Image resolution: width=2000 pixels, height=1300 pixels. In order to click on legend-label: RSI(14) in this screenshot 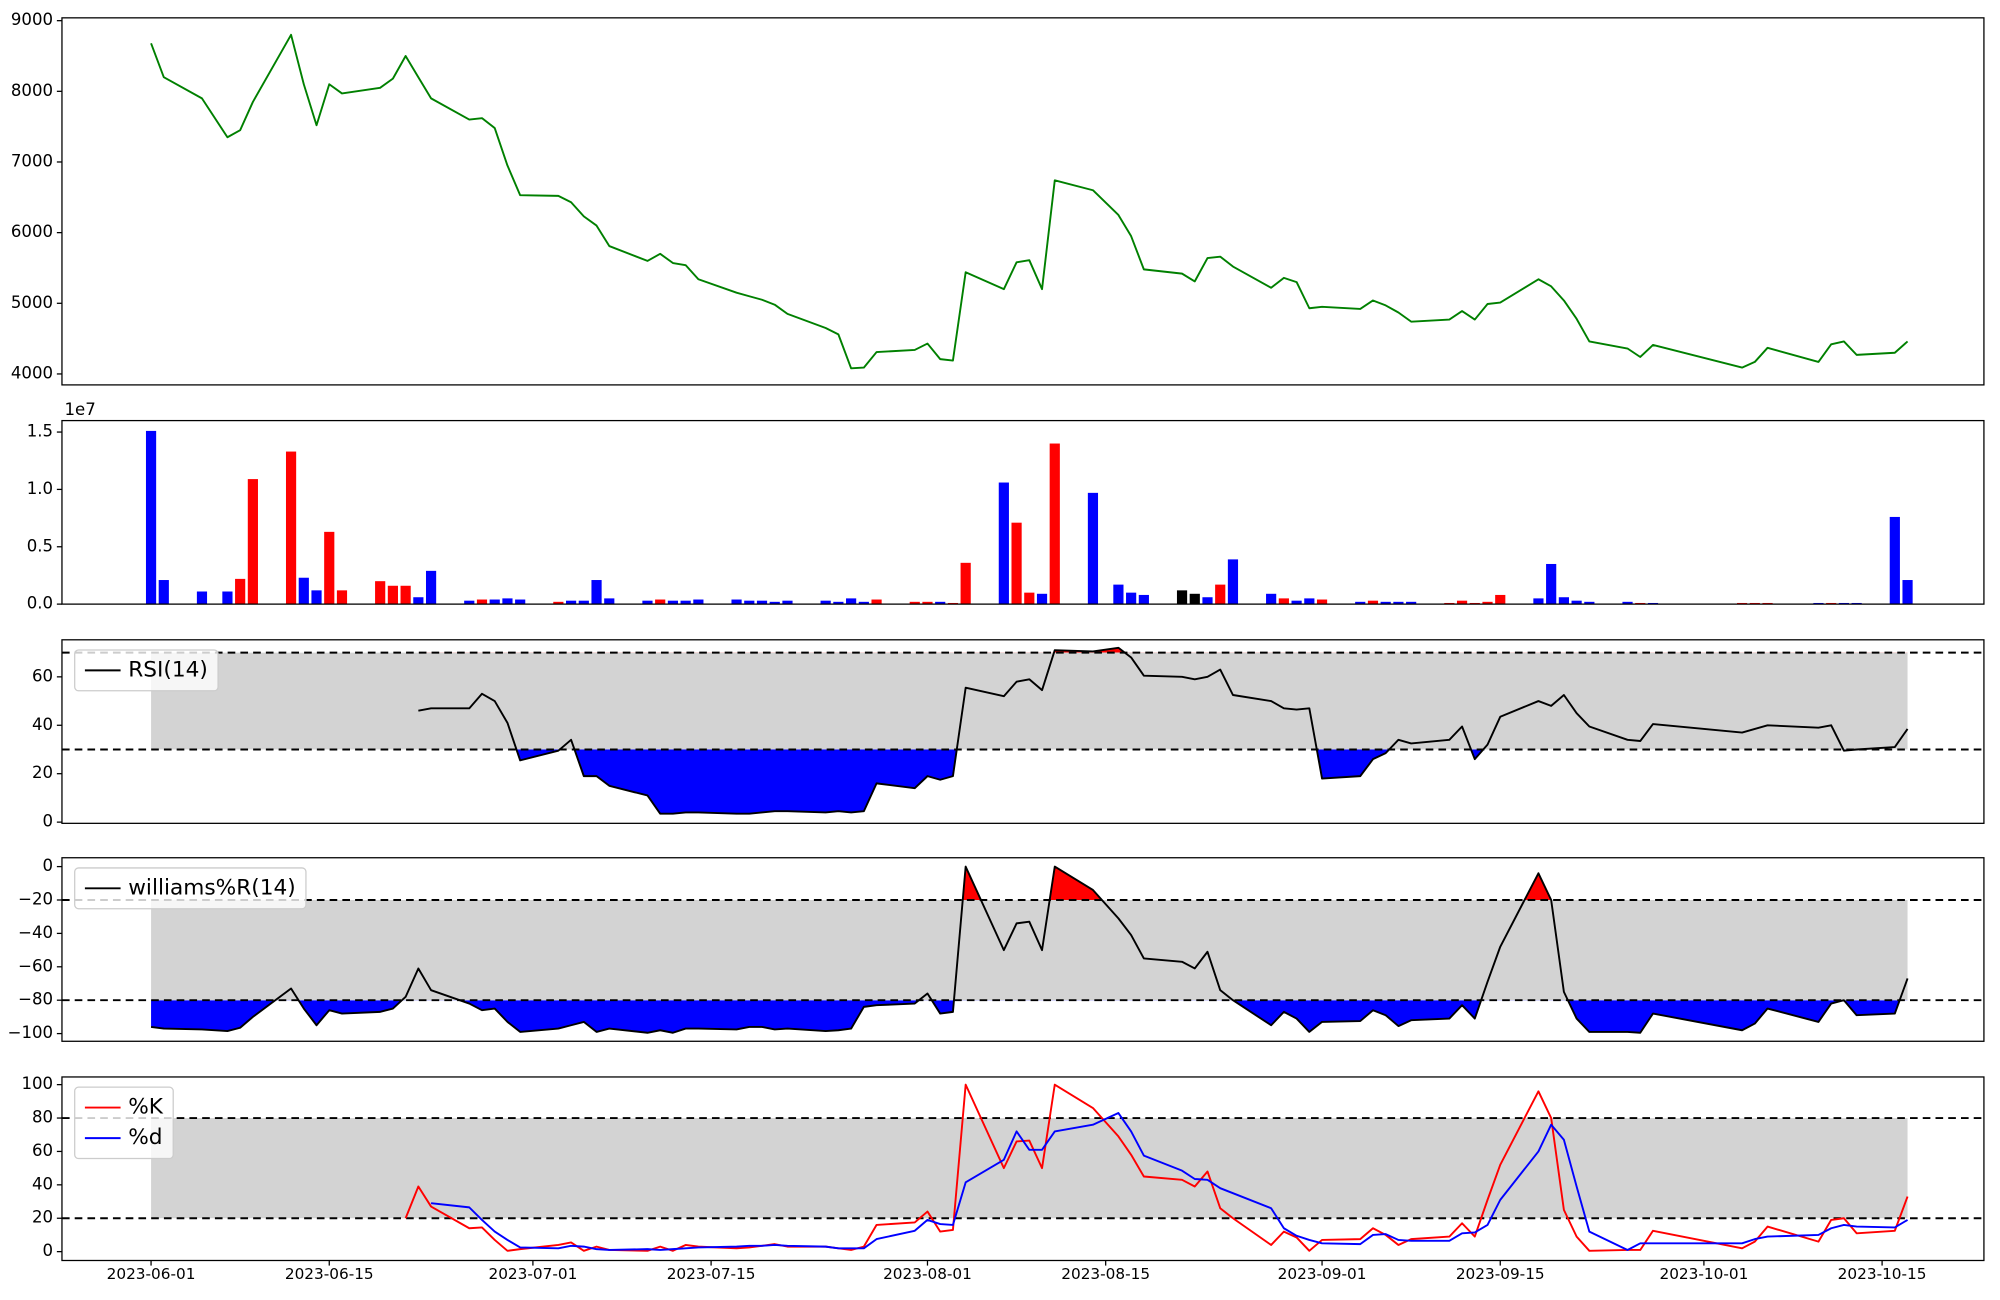, I will do `click(168, 669)`.